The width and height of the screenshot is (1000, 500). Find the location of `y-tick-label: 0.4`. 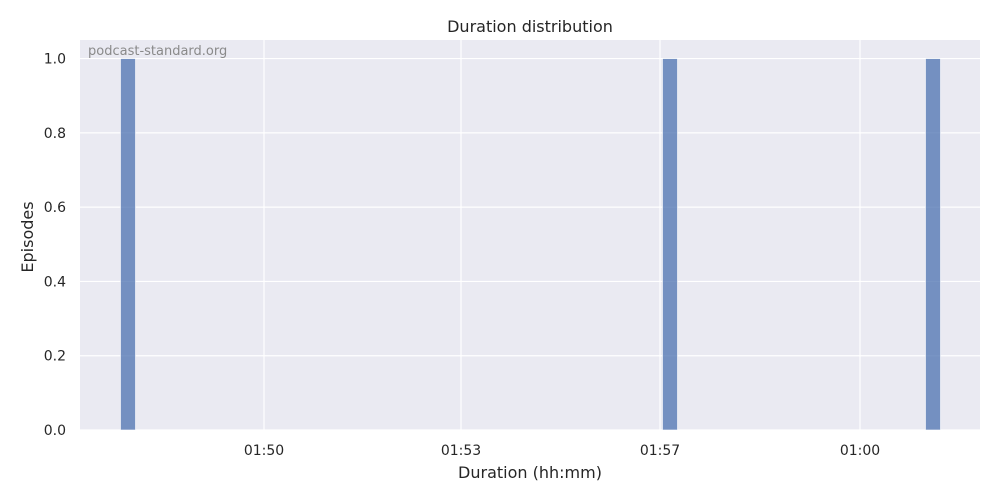

y-tick-label: 0.4 is located at coordinates (55, 282).